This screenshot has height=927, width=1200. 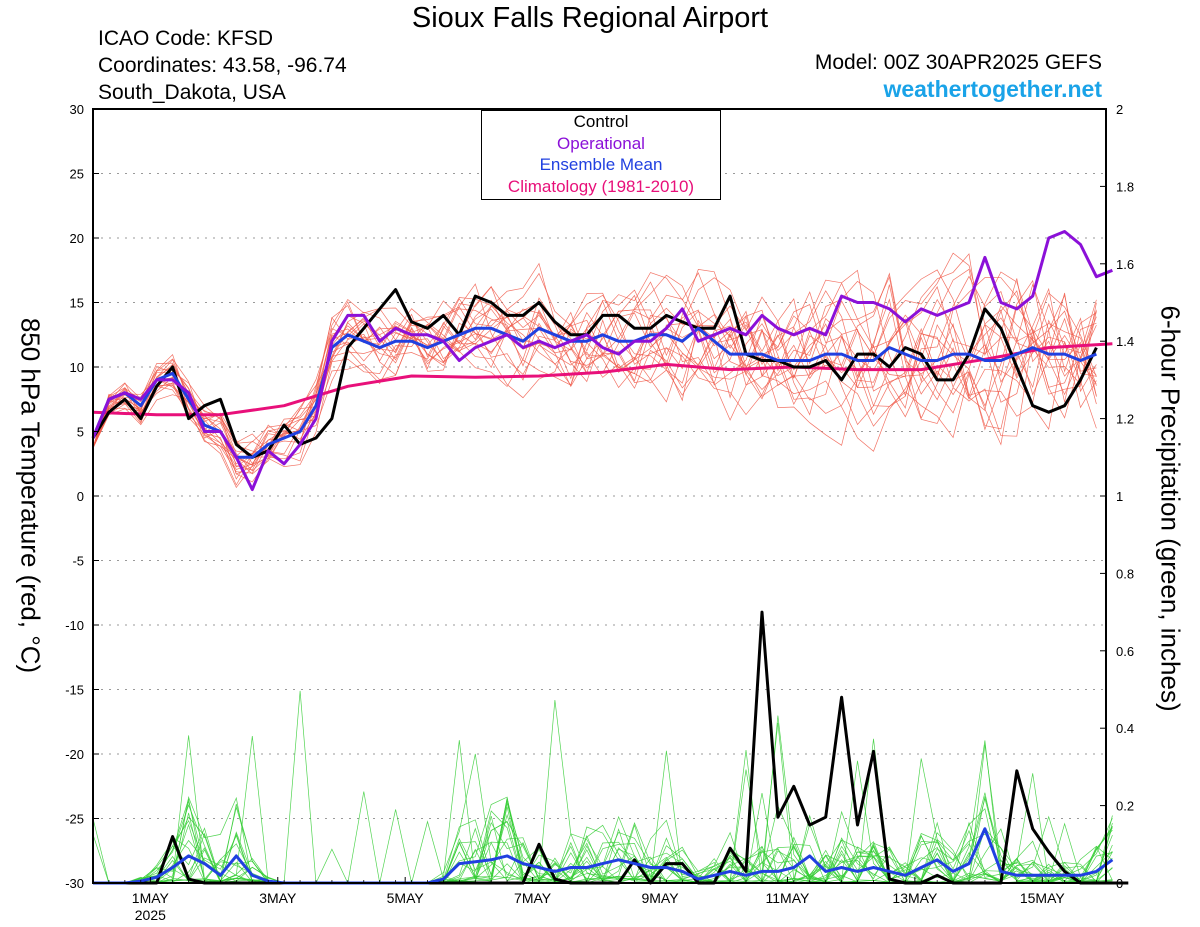 What do you see at coordinates (74, 754) in the screenshot?
I see `y-tick-label-left: -20` at bounding box center [74, 754].